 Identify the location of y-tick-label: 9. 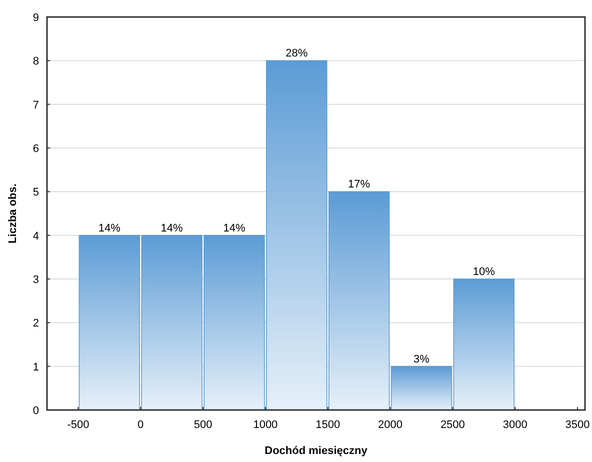
(35, 18).